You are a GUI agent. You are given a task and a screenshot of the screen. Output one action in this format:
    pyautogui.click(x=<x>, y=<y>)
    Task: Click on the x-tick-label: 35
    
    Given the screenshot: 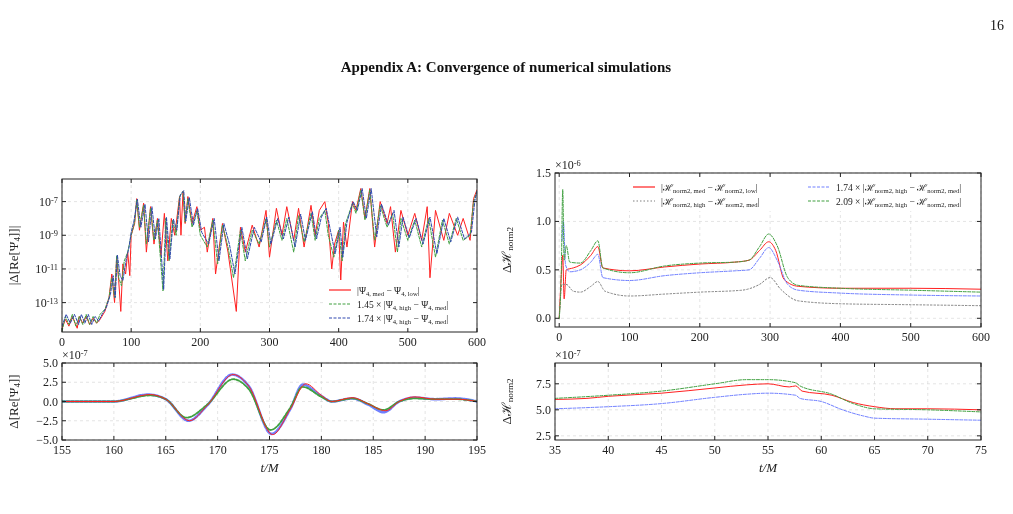 What is the action you would take?
    pyautogui.click(x=555, y=450)
    